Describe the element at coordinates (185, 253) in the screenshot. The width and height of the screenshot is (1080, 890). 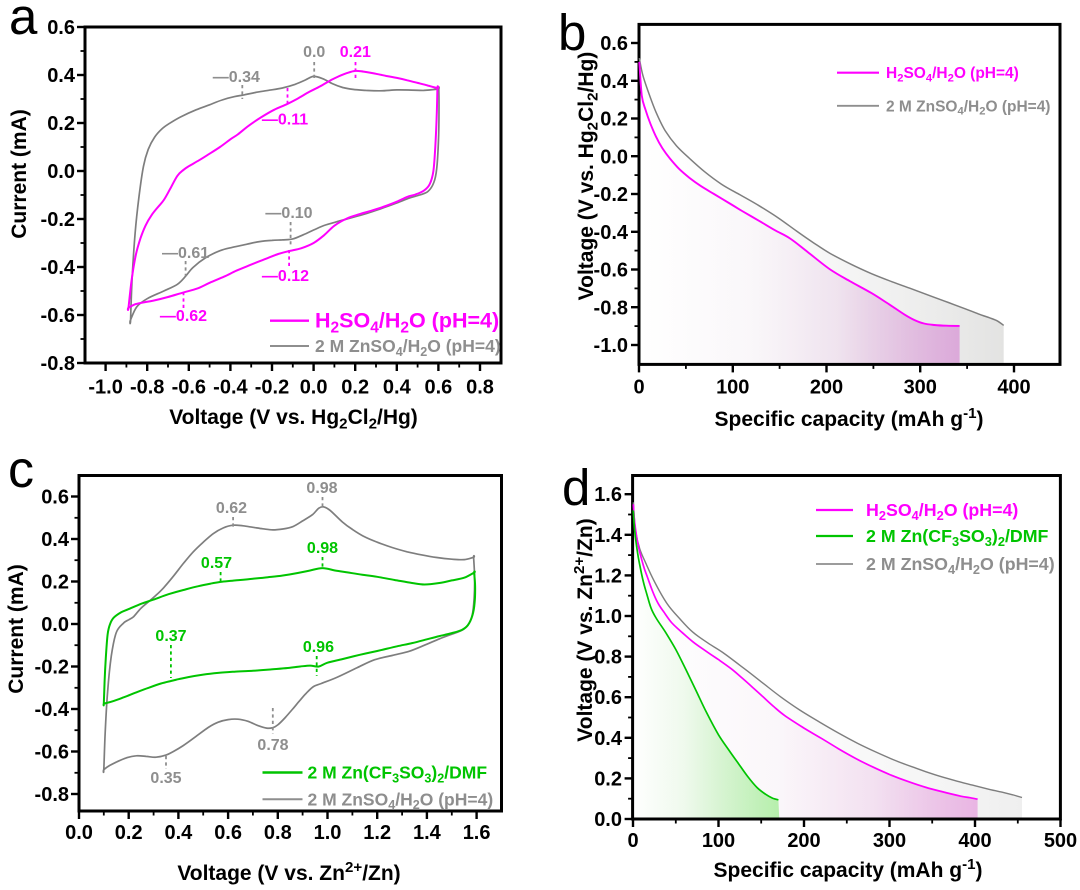
I see `svg-text: —0.61` at that location.